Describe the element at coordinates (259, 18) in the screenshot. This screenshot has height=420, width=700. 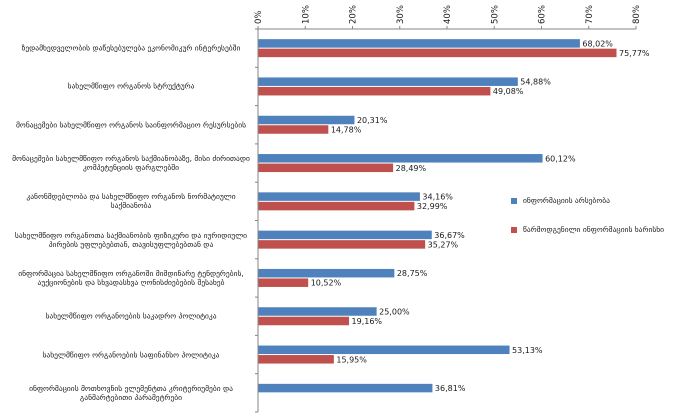
I see `x-tick-label: 0%` at that location.